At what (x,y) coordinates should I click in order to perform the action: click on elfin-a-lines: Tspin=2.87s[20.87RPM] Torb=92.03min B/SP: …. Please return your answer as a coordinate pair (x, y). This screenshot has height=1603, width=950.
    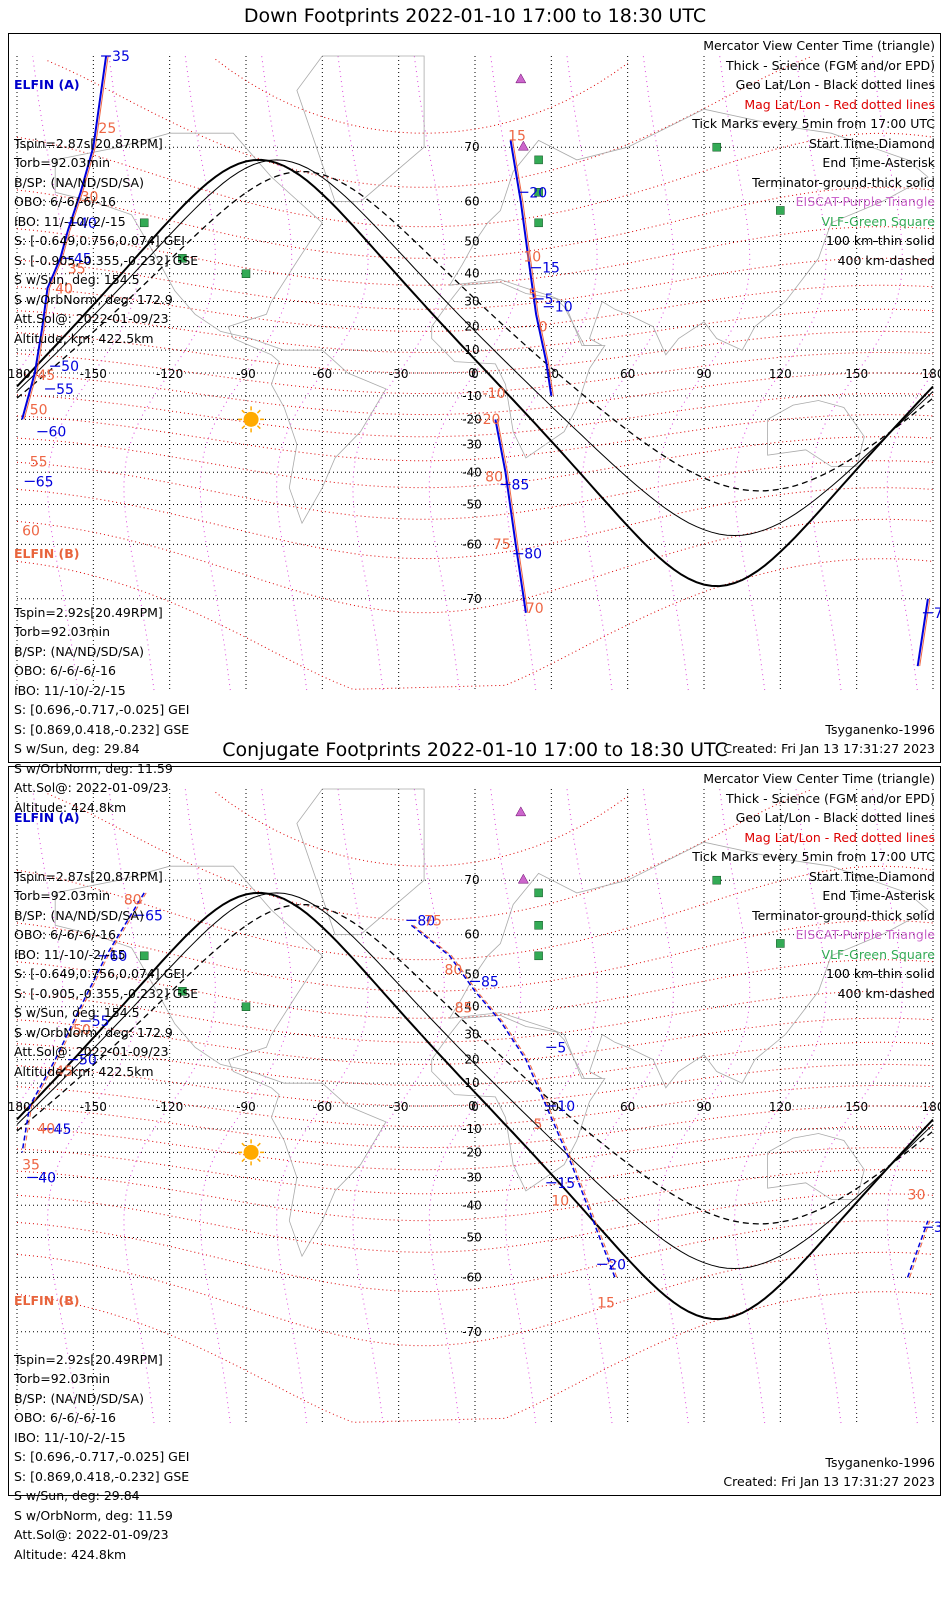
    Looking at the image, I should click on (106, 974).